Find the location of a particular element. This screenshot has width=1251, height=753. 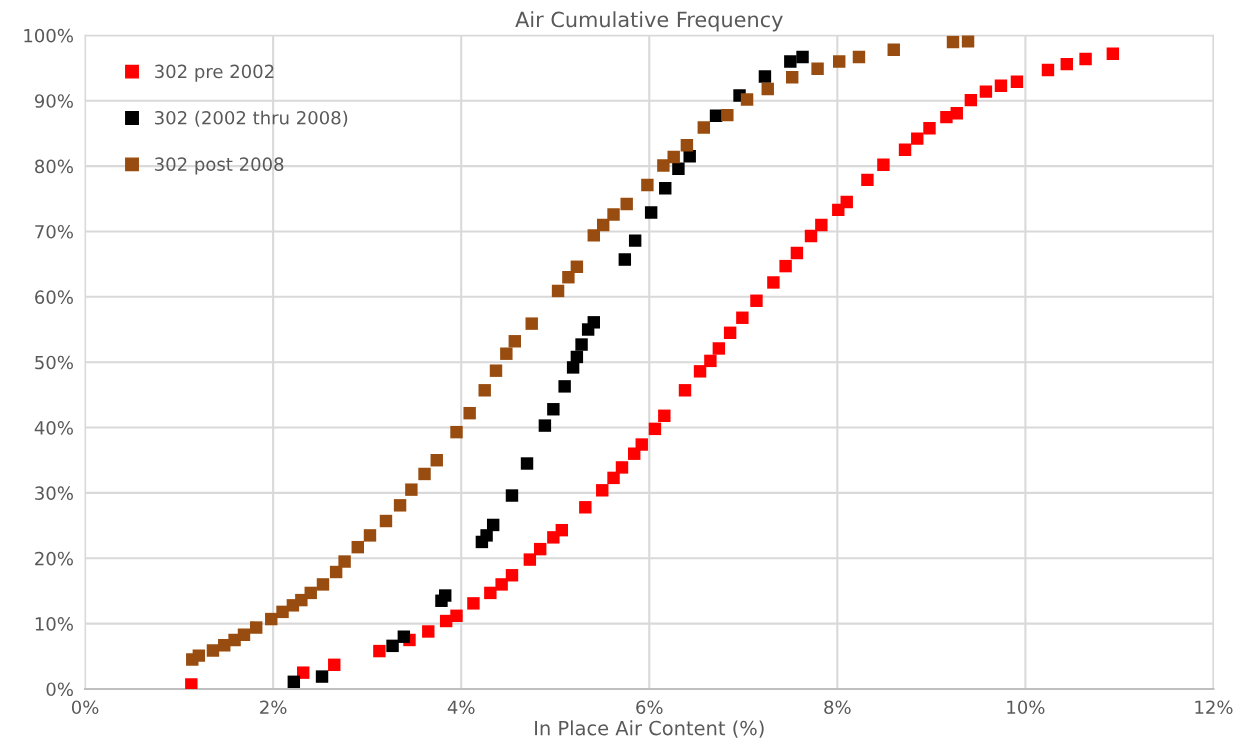

x-tick-label: 10% is located at coordinates (1026, 707).